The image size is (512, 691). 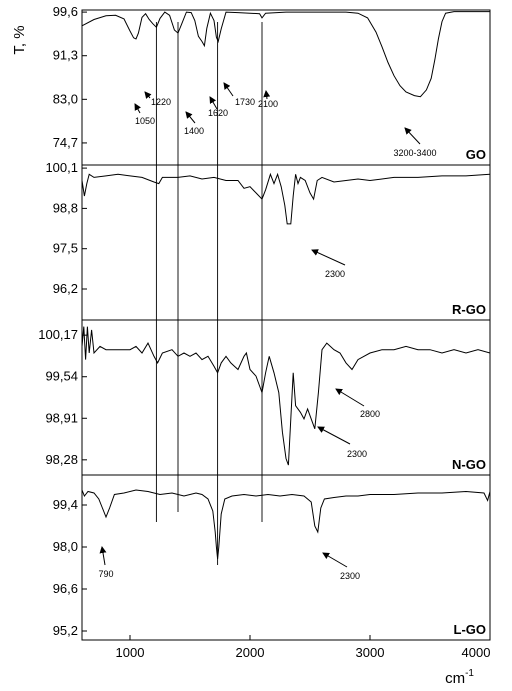 What do you see at coordinates (470, 629) in the screenshot?
I see `panel-label: L-GO` at bounding box center [470, 629].